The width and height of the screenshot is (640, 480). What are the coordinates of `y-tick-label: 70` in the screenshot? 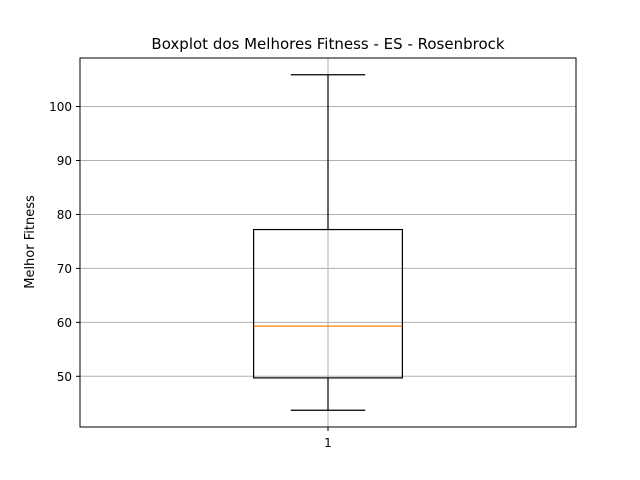 It's located at (64, 269).